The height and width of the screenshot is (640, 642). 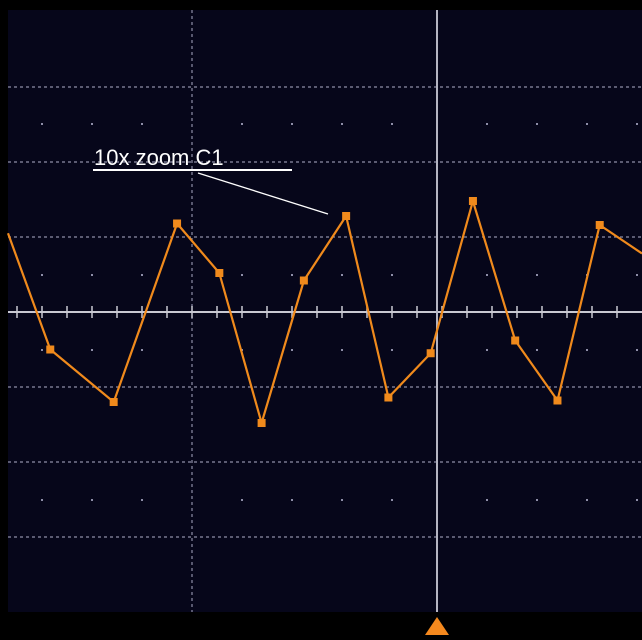 I want to click on center-axes, so click(x=325, y=312).